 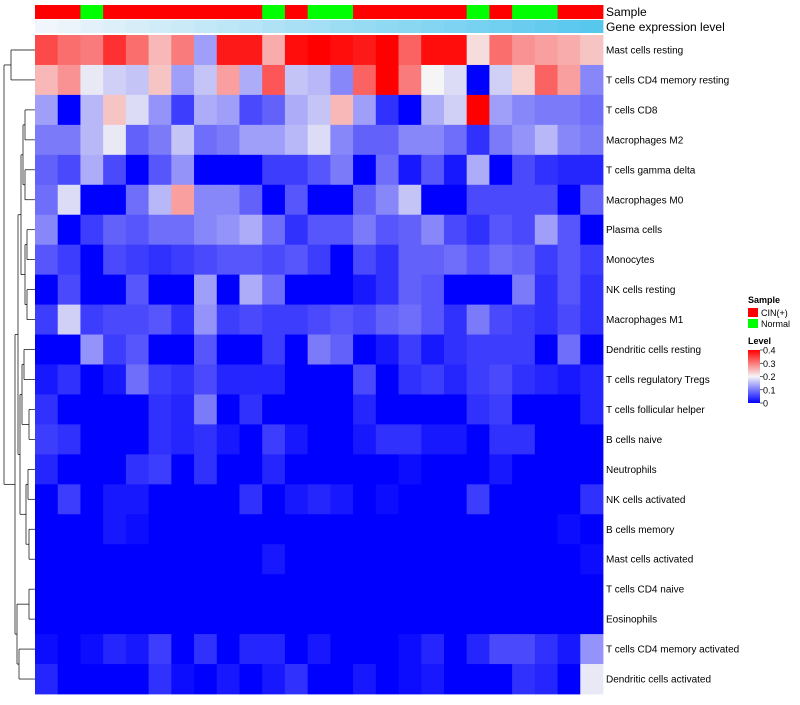 What do you see at coordinates (769, 352) in the screenshot?
I see `legend: Sample CIN(+) Normal Level 0.4 0.3 0.2 0.1 0` at bounding box center [769, 352].